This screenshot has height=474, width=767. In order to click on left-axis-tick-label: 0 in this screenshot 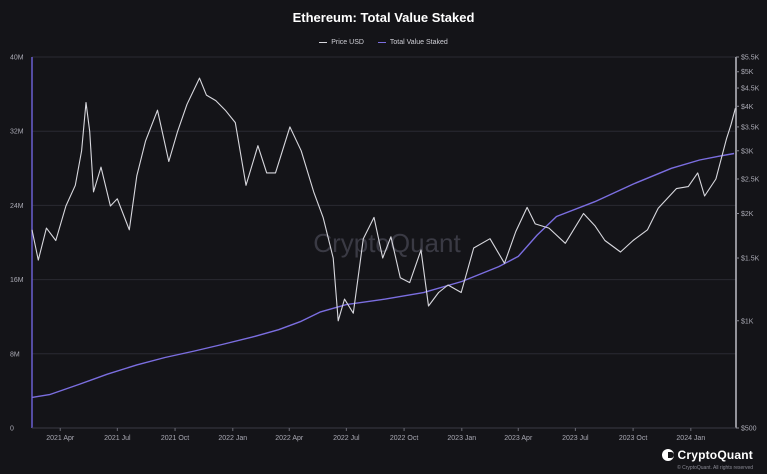, I will do `click(12, 429)`.